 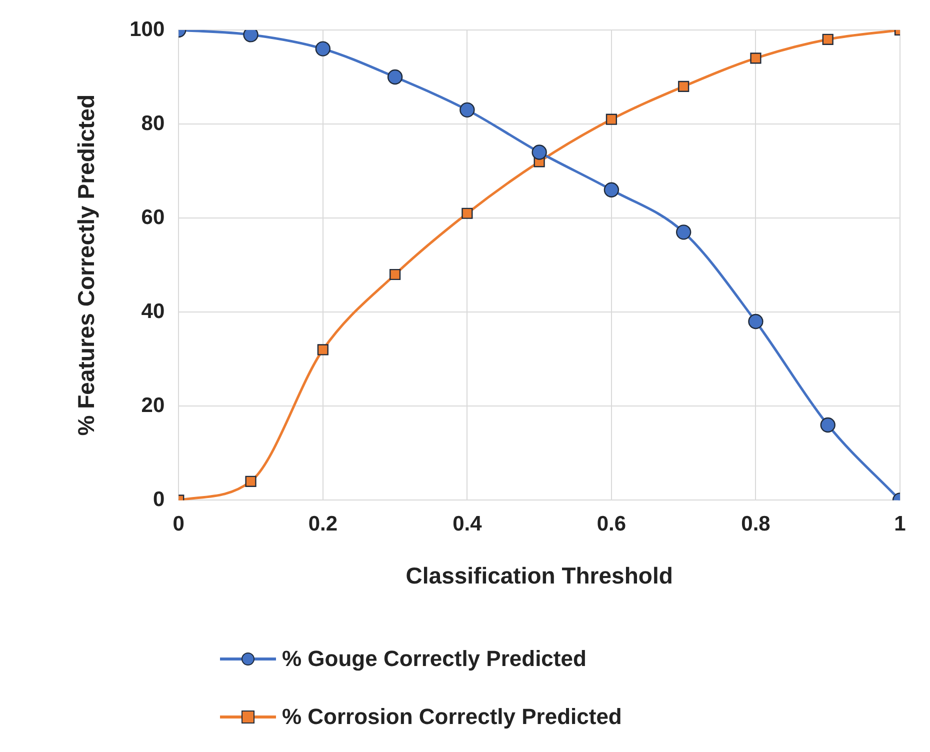 What do you see at coordinates (611, 524) in the screenshot?
I see `x-tick-label: 0.6` at bounding box center [611, 524].